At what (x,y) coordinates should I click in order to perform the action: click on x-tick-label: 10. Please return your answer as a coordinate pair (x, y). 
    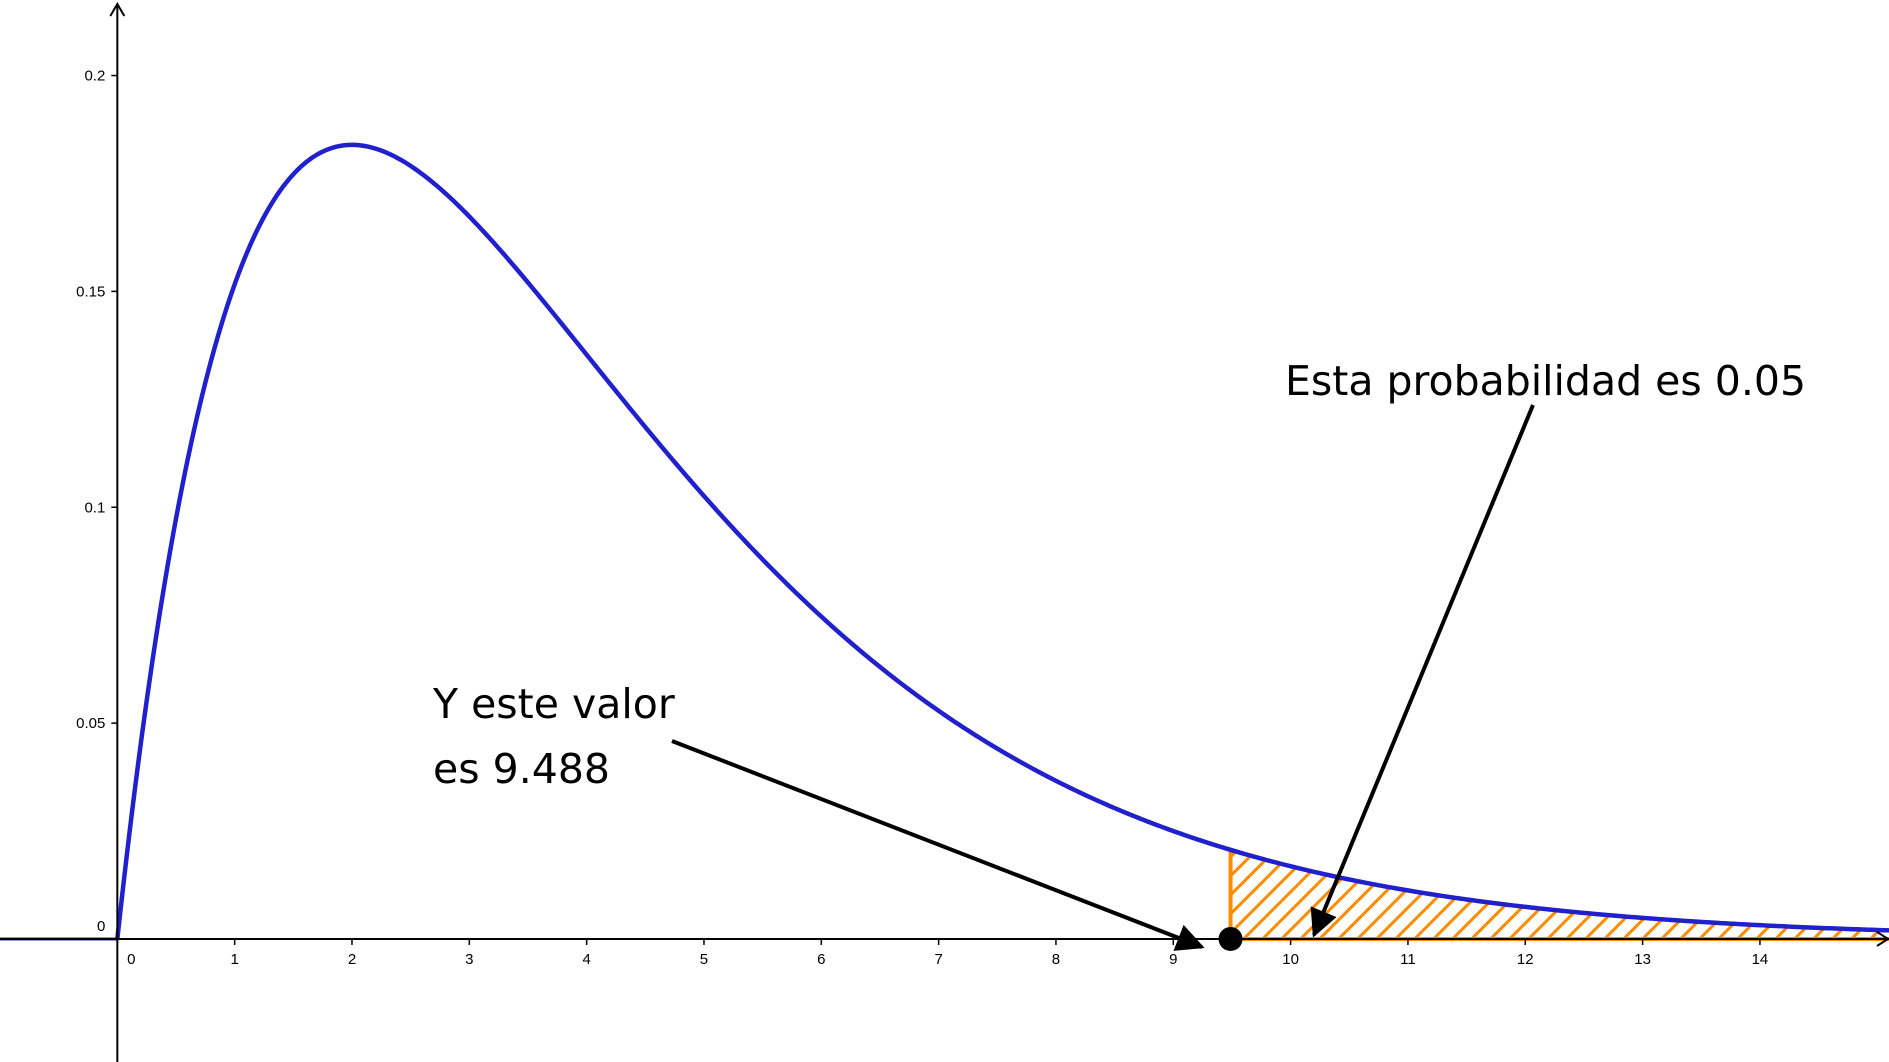
    Looking at the image, I should click on (1290, 959).